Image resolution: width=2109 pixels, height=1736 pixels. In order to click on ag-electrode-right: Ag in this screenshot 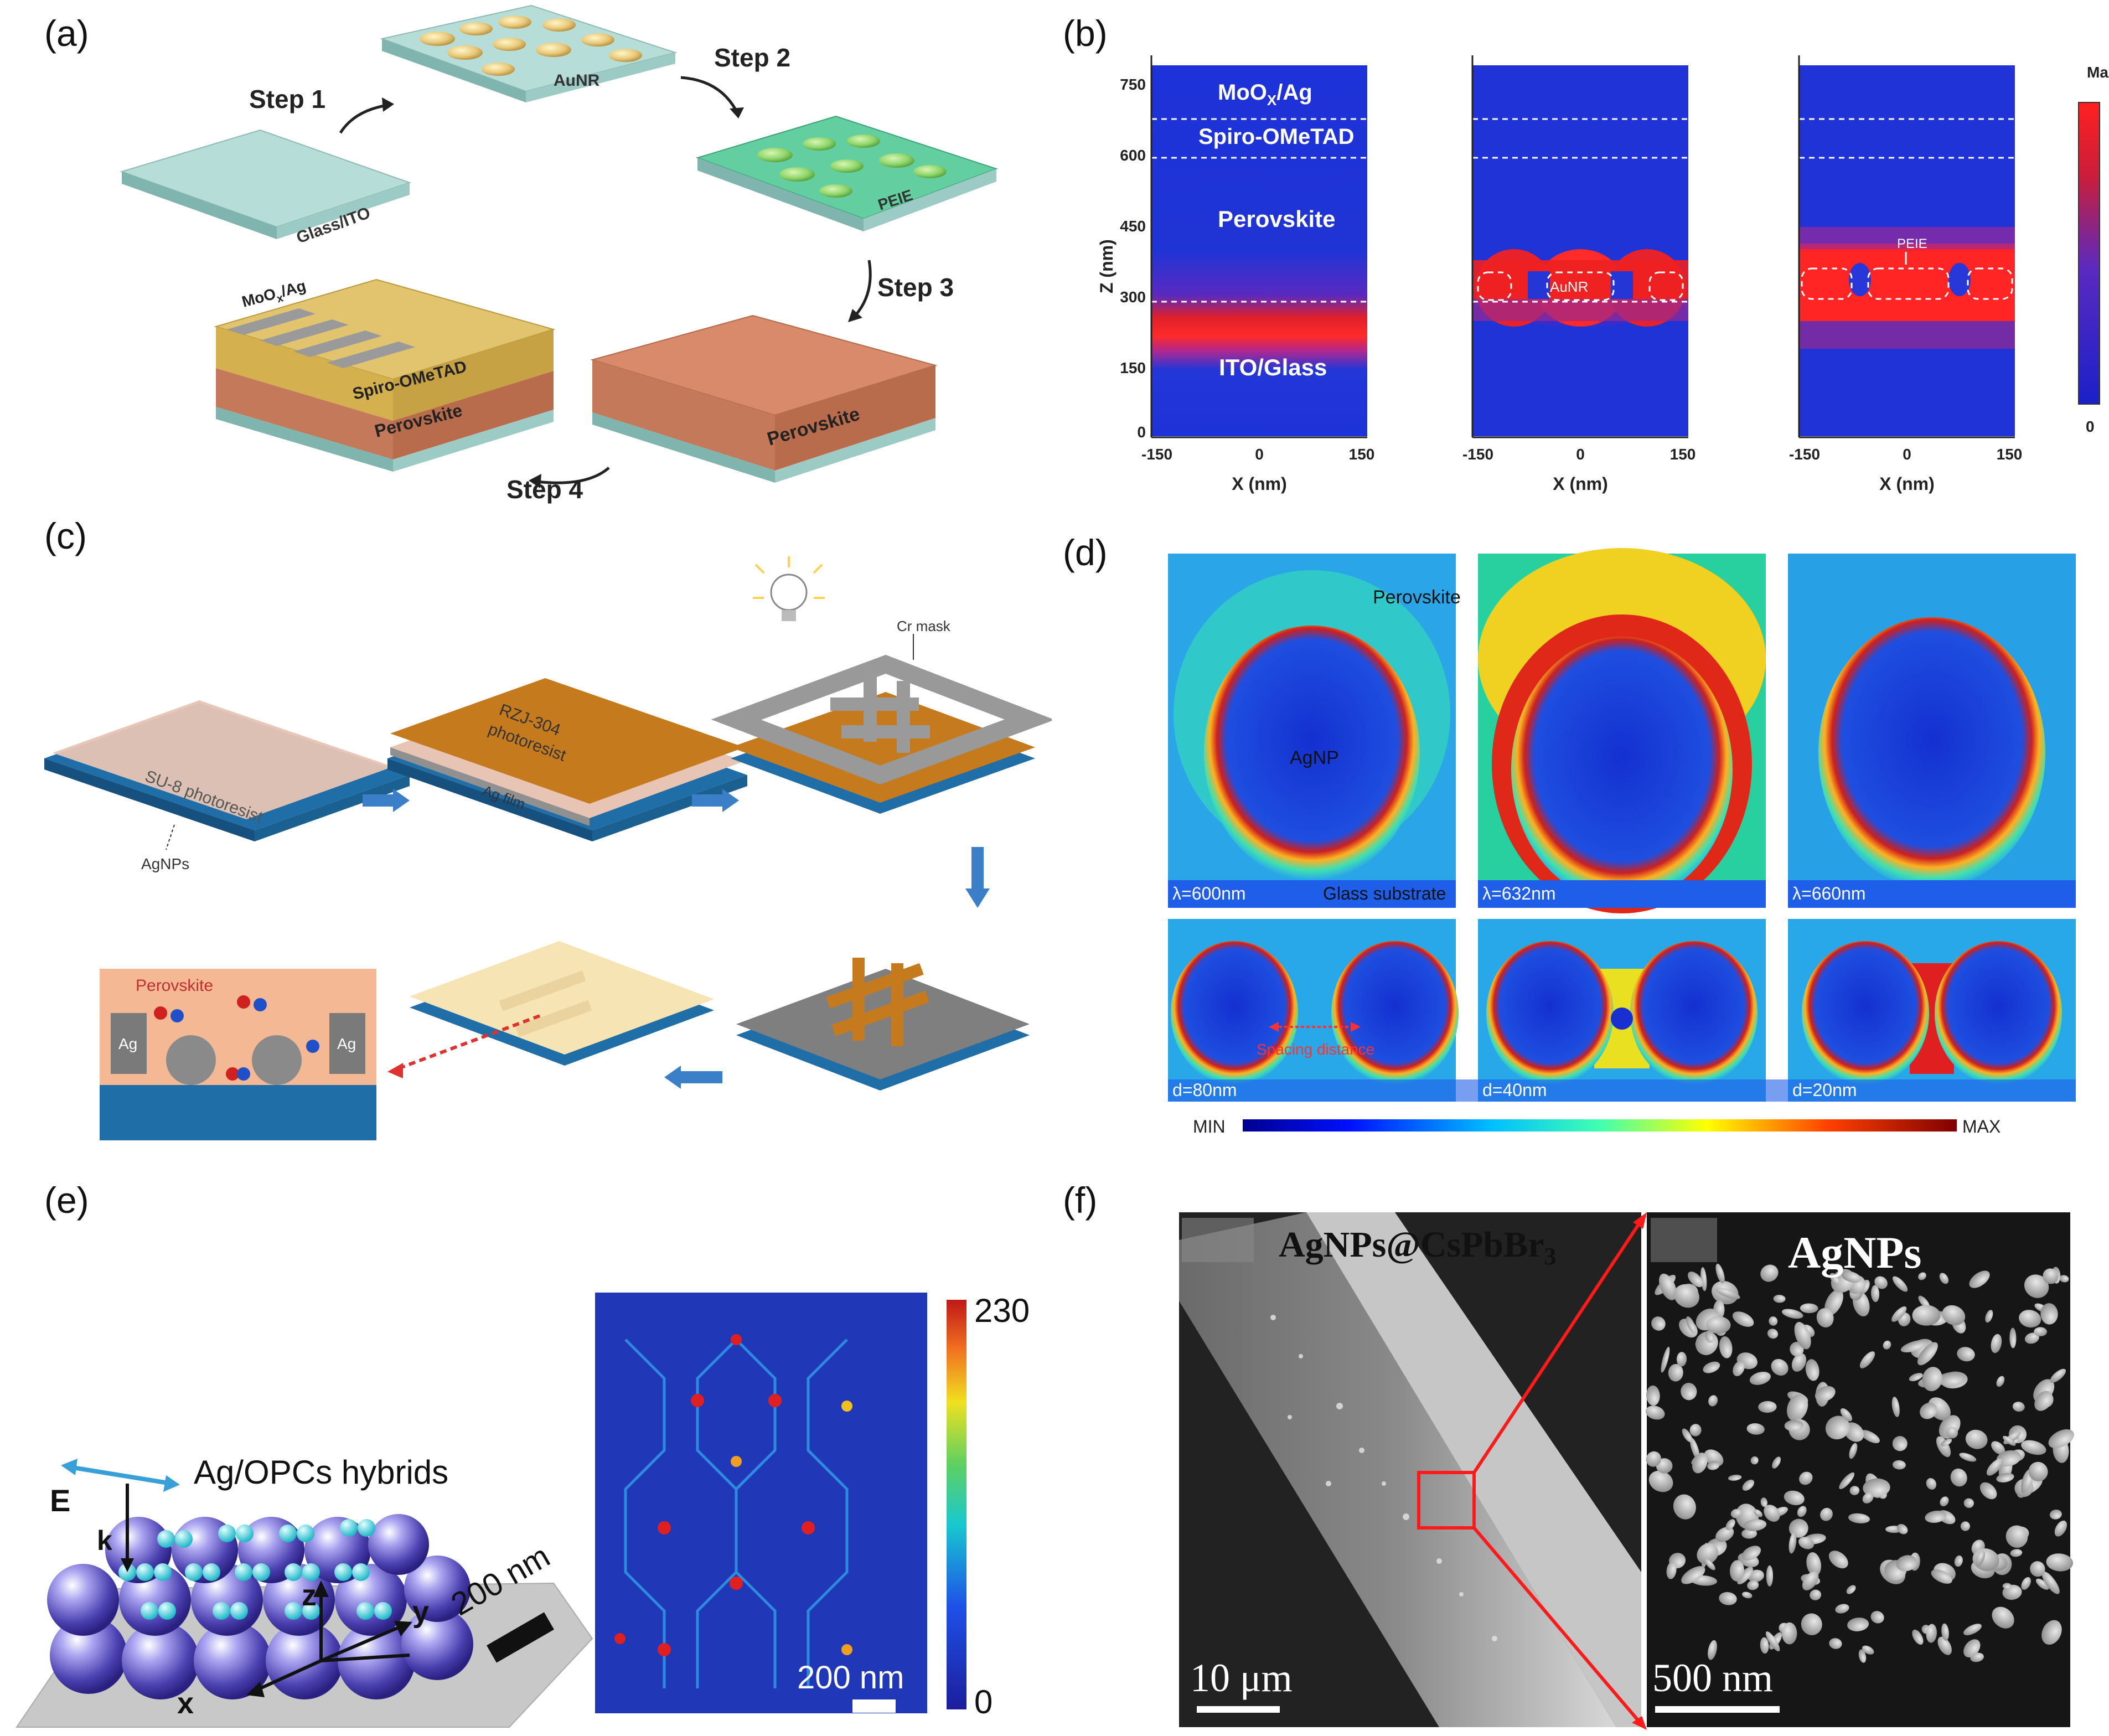, I will do `click(346, 1043)`.